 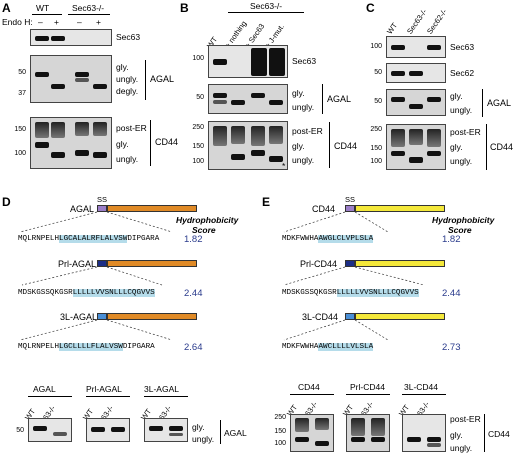 What do you see at coordinates (367, 387) in the screenshot?
I see `blot-e2-title: Prl-CD44` at bounding box center [367, 387].